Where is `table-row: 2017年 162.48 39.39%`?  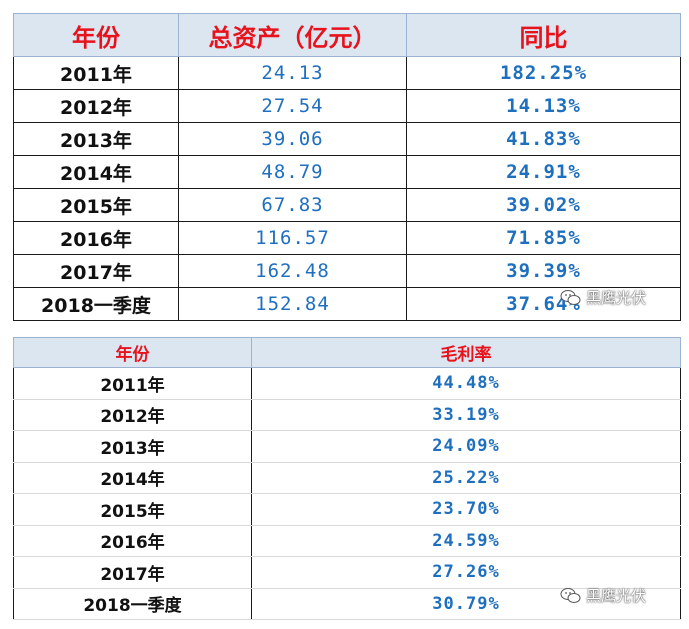 table-row: 2017年 162.48 39.39% is located at coordinates (347, 271).